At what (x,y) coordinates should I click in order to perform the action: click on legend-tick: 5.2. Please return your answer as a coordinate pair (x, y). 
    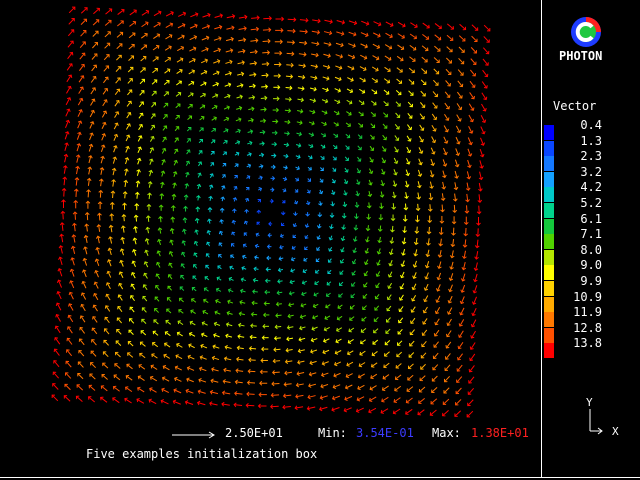
    Looking at the image, I should click on (591, 203).